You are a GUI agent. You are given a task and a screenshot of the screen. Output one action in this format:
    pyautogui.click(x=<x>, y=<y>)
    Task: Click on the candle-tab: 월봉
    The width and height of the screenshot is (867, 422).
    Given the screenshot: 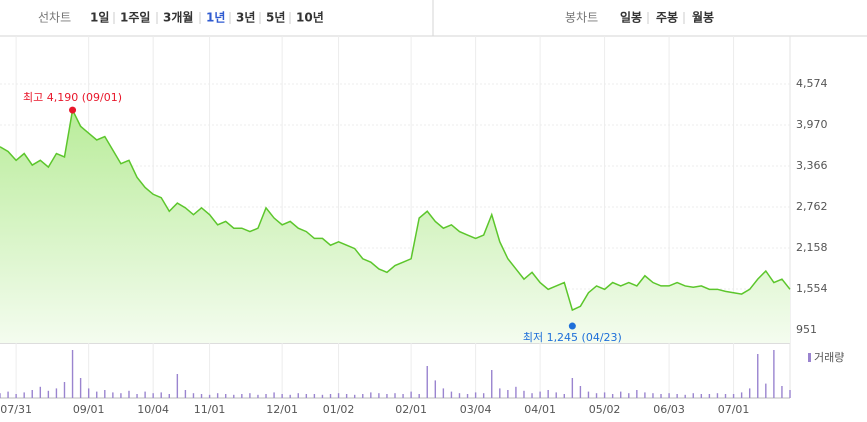 What is the action you would take?
    pyautogui.click(x=703, y=17)
    